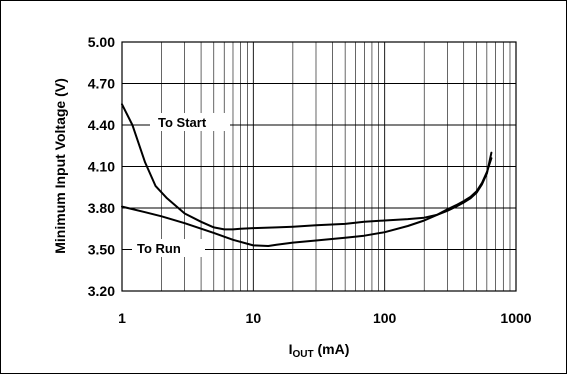 The image size is (567, 378). I want to click on x-tick-label: 100, so click(385, 318).